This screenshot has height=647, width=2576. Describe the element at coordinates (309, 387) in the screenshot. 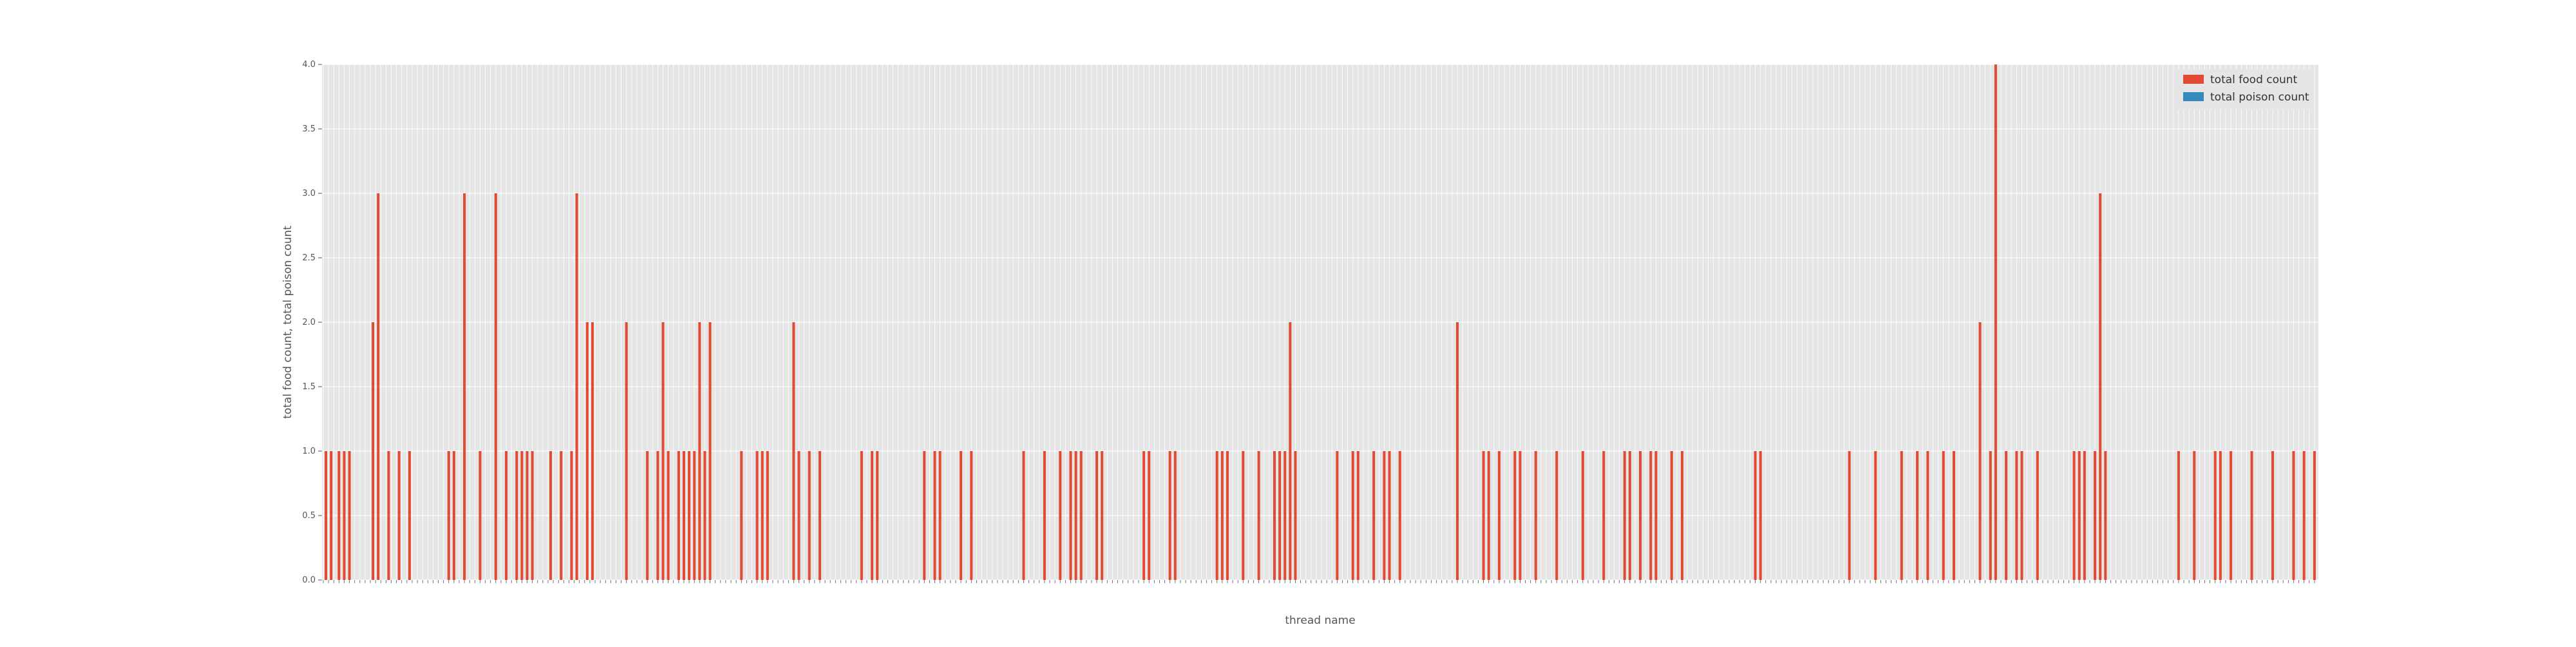

I see `y-tick-label: 1.5` at that location.